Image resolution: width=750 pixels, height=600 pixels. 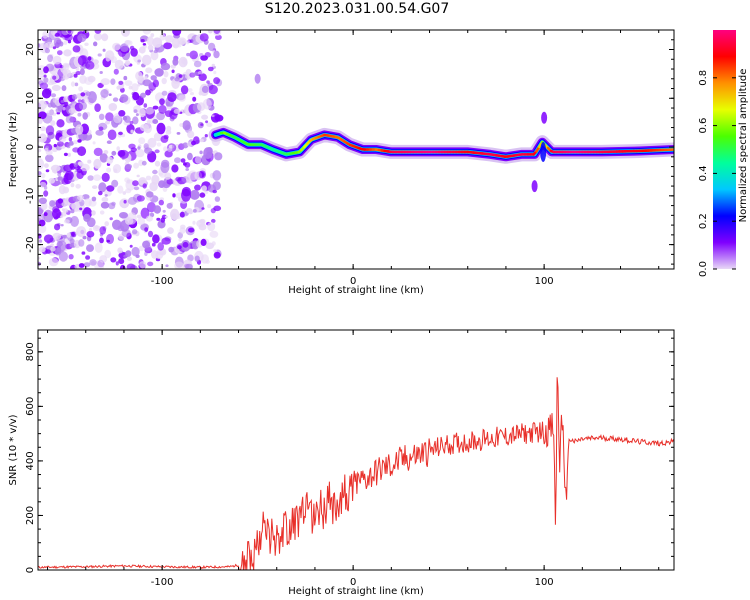 I want to click on burst-blob, so click(x=544, y=117).